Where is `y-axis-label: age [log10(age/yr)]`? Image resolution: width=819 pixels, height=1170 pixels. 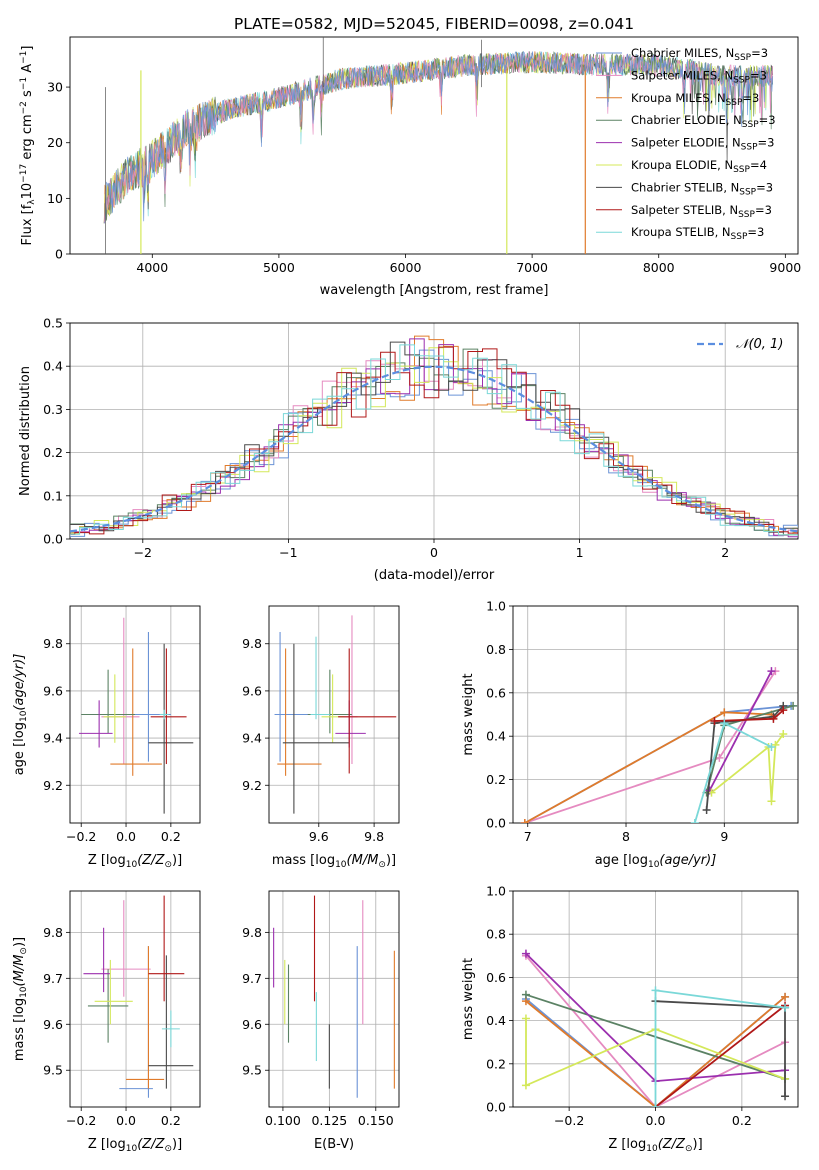 y-axis-label: age [log10(age/yr)] is located at coordinates (20, 715).